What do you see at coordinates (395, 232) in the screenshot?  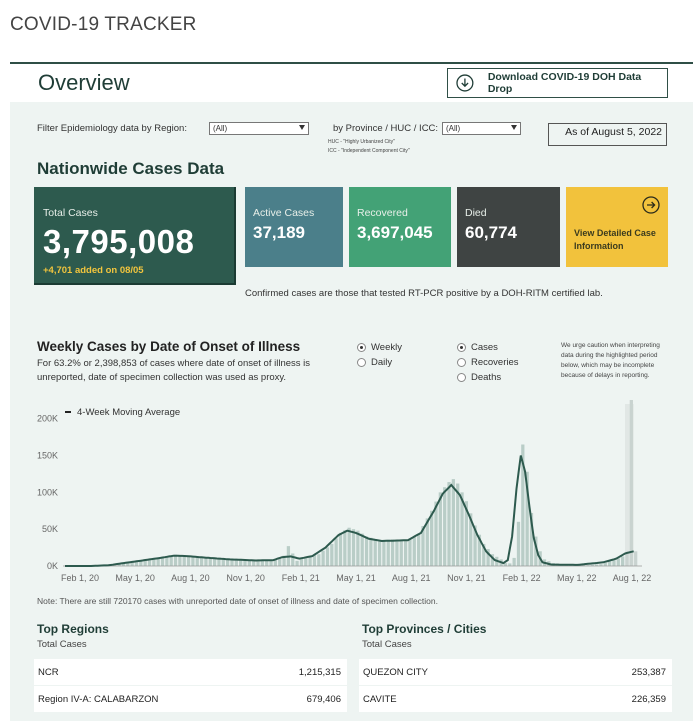 I see `recovered-value: 3,697,045` at bounding box center [395, 232].